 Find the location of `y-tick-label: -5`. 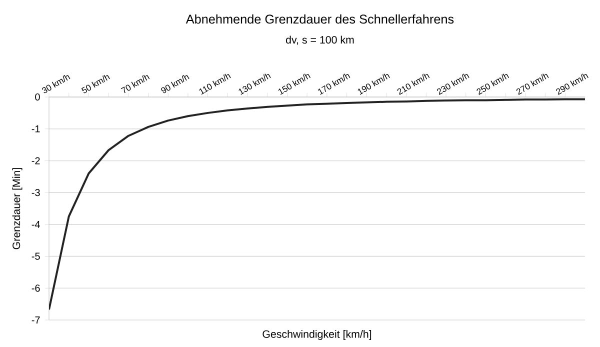

y-tick-label: -5 is located at coordinates (36, 256).